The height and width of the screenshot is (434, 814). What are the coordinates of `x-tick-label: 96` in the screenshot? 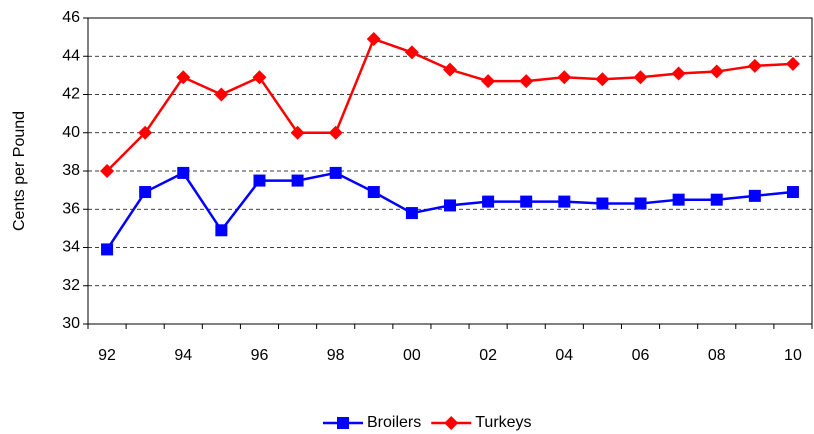 It's located at (260, 355).